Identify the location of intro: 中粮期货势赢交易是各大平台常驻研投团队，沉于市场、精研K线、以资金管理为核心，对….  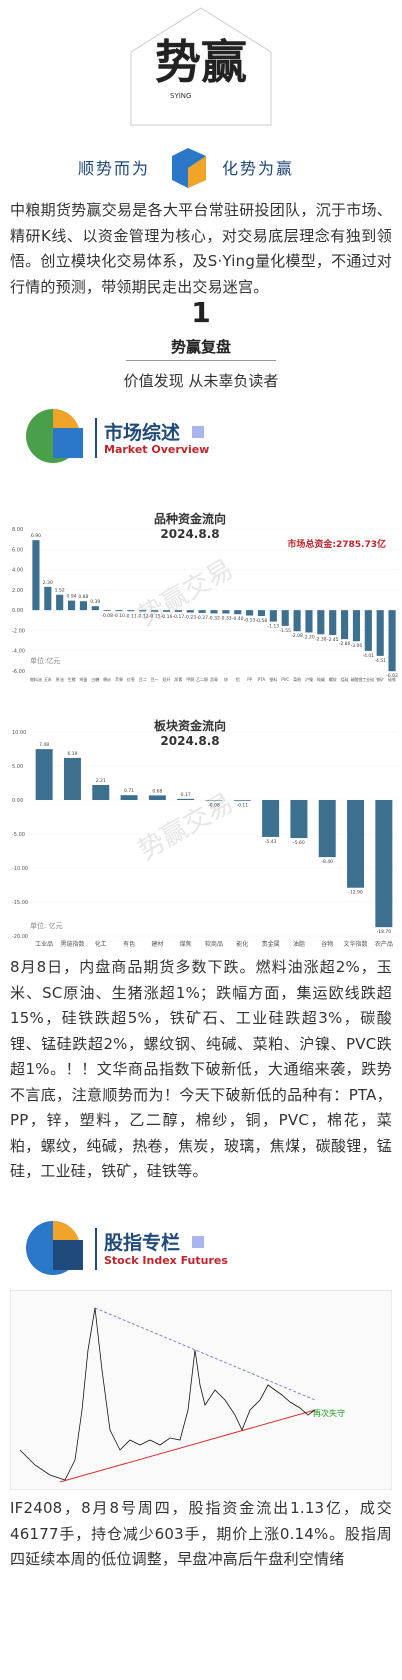
(201, 248).